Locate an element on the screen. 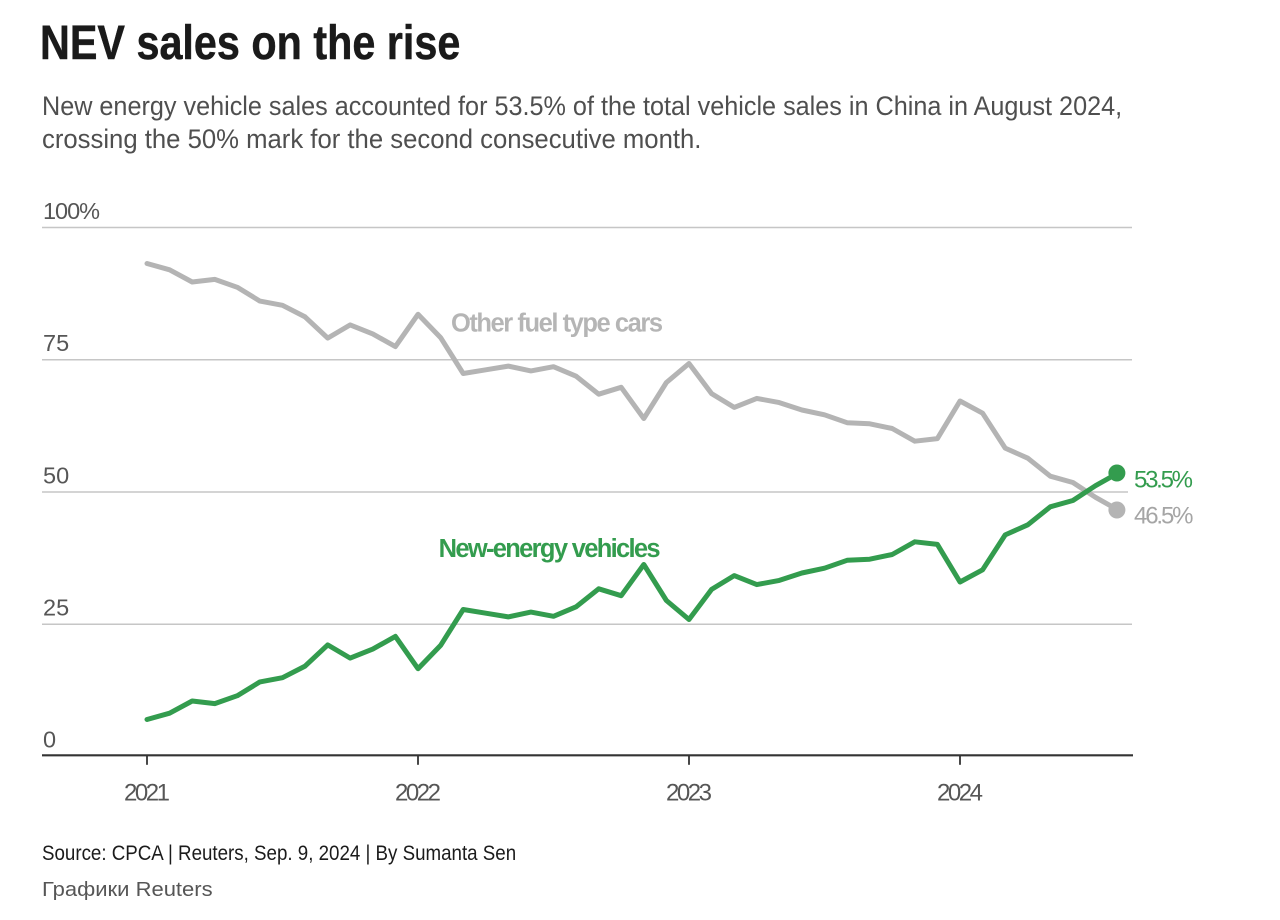 The height and width of the screenshot is (920, 1280). svg-text: 53.5% is located at coordinates (1163, 479).